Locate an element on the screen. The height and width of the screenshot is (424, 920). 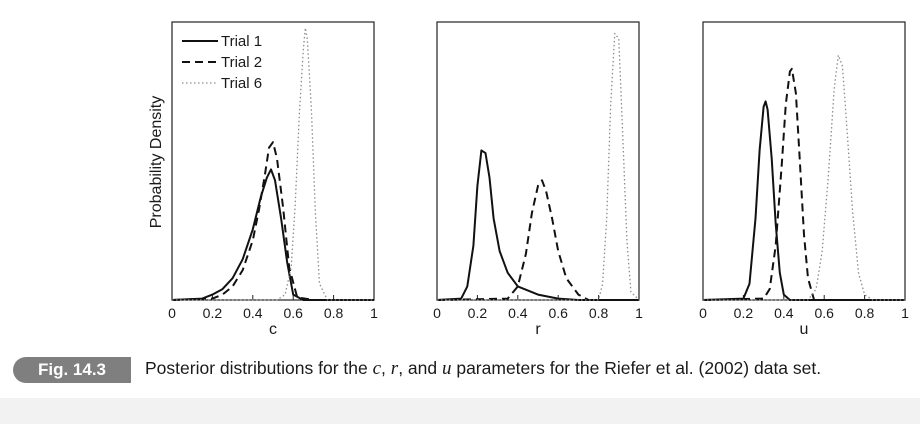
caption-var-r: r is located at coordinates (394, 368).